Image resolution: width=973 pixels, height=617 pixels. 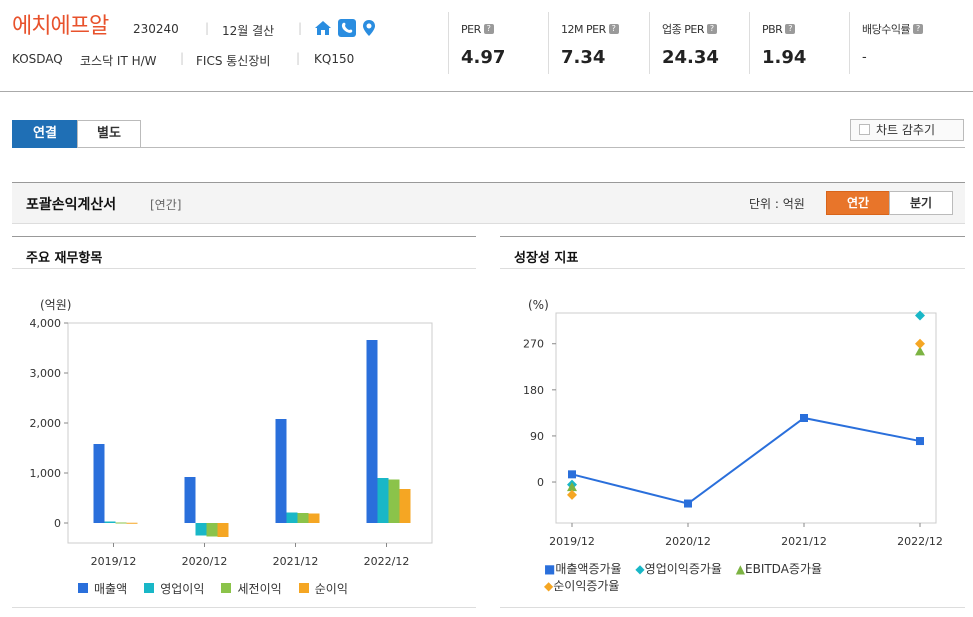 What do you see at coordinates (64, 258) in the screenshot?
I see `chart-title: 주요 재무항목` at bounding box center [64, 258].